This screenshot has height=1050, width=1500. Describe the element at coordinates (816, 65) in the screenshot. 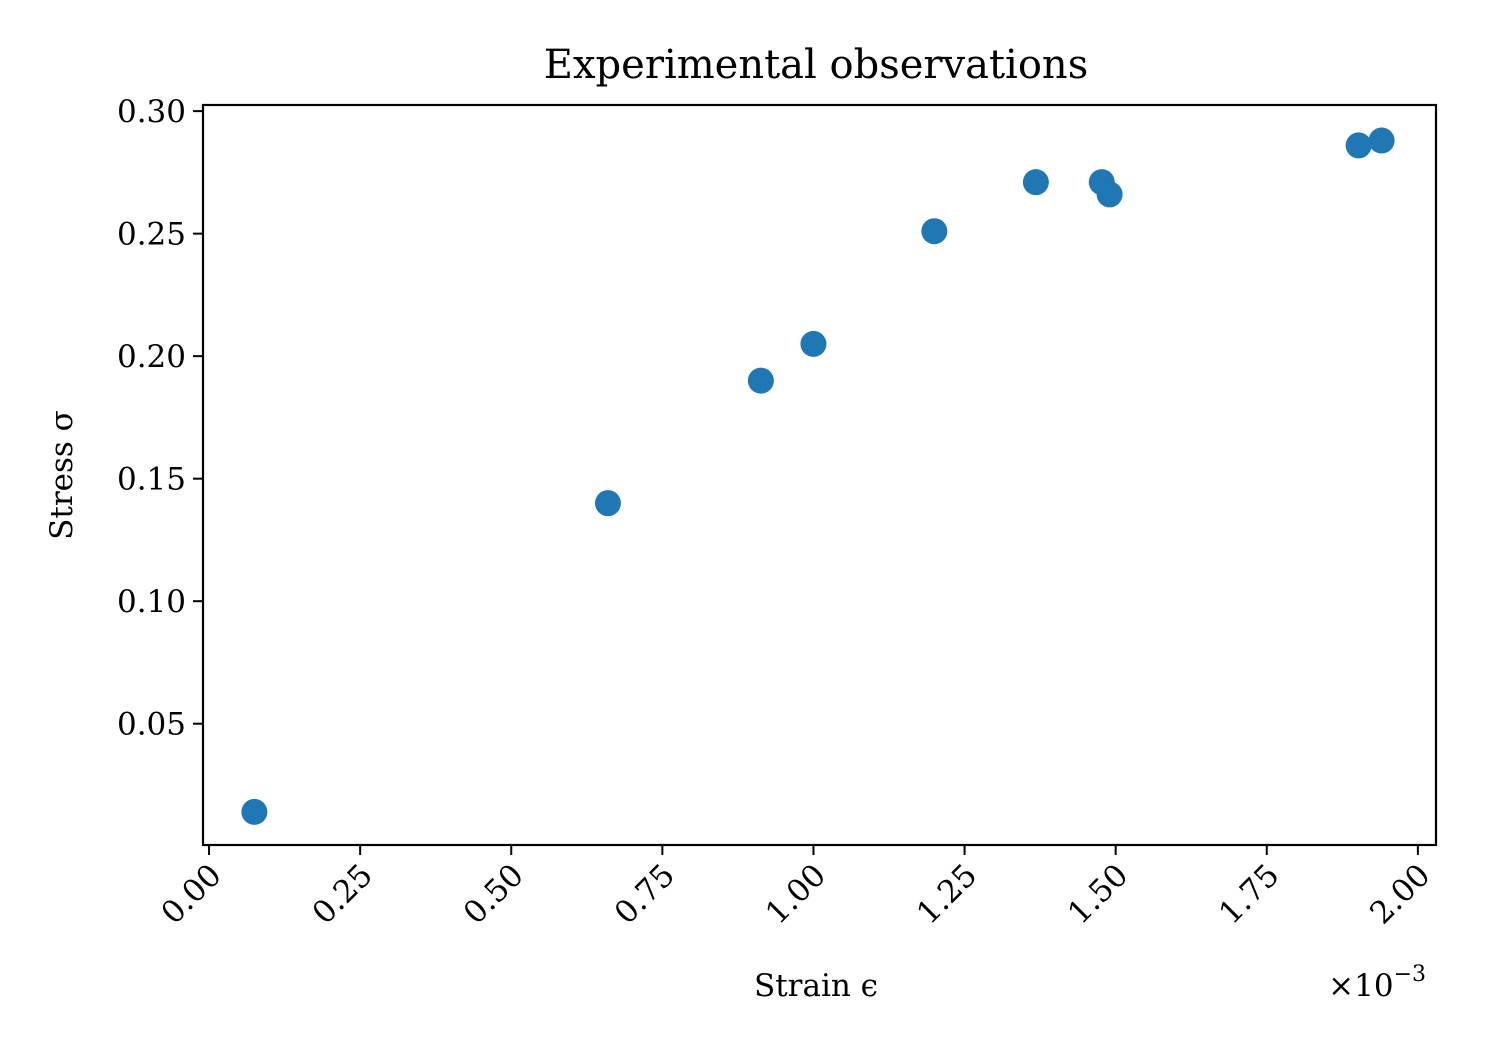

I see `chart-title: Experimental observations` at that location.